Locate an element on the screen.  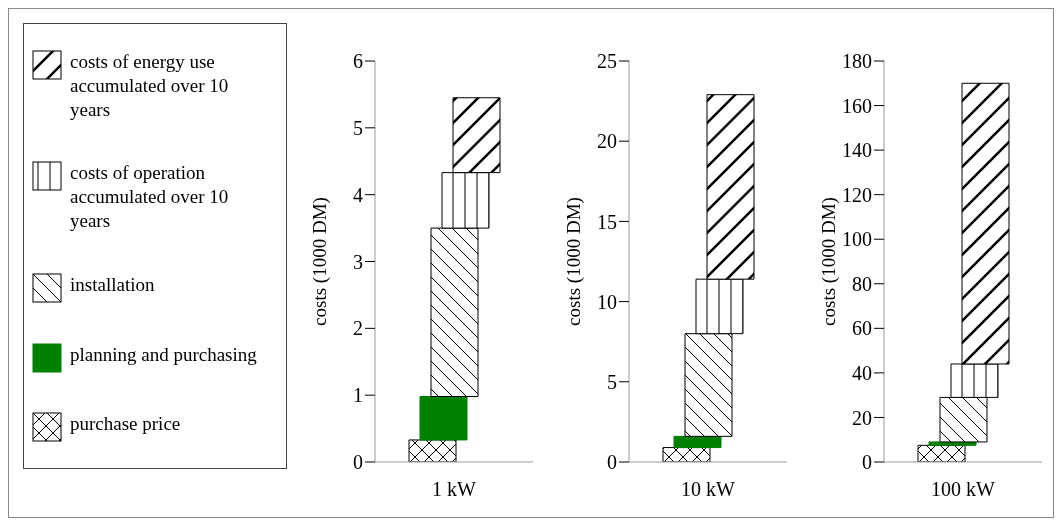
y-tick-label: 80 is located at coordinates (862, 283).